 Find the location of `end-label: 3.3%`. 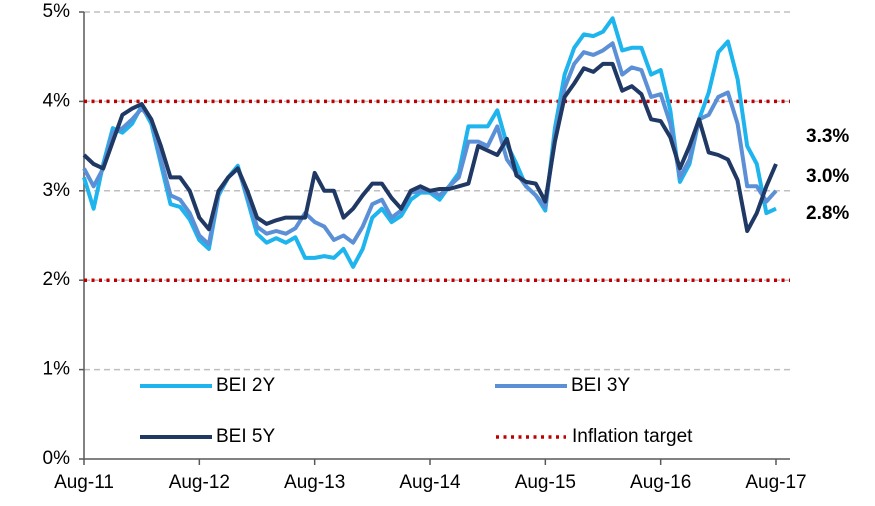

end-label: 3.3% is located at coordinates (827, 136).